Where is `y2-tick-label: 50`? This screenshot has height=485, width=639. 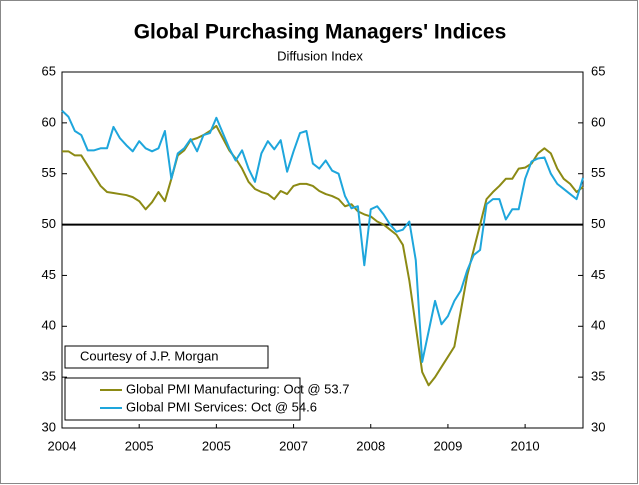
y2-tick-label: 50 is located at coordinates (598, 223).